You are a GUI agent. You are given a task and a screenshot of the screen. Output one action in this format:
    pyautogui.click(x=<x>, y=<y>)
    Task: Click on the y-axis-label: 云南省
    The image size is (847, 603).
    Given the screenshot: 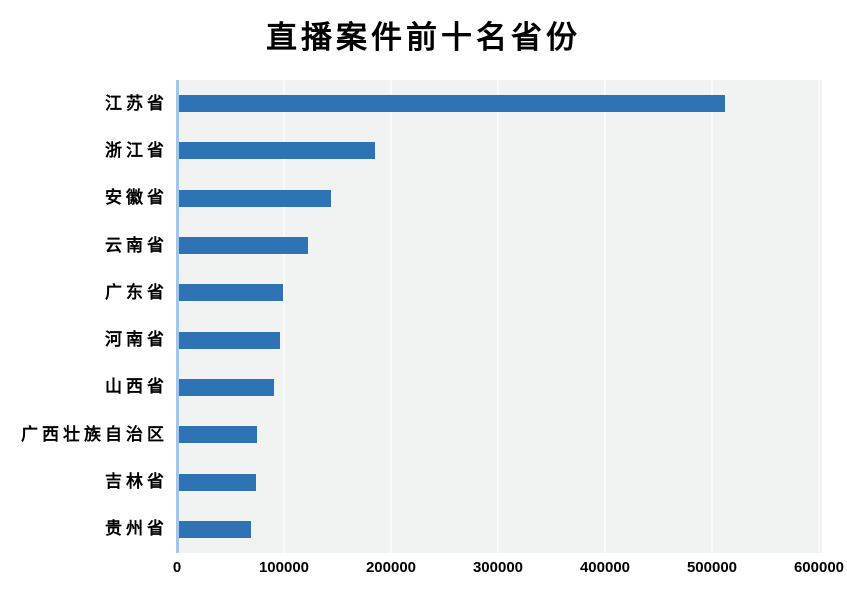 What is the action you would take?
    pyautogui.click(x=136, y=245)
    